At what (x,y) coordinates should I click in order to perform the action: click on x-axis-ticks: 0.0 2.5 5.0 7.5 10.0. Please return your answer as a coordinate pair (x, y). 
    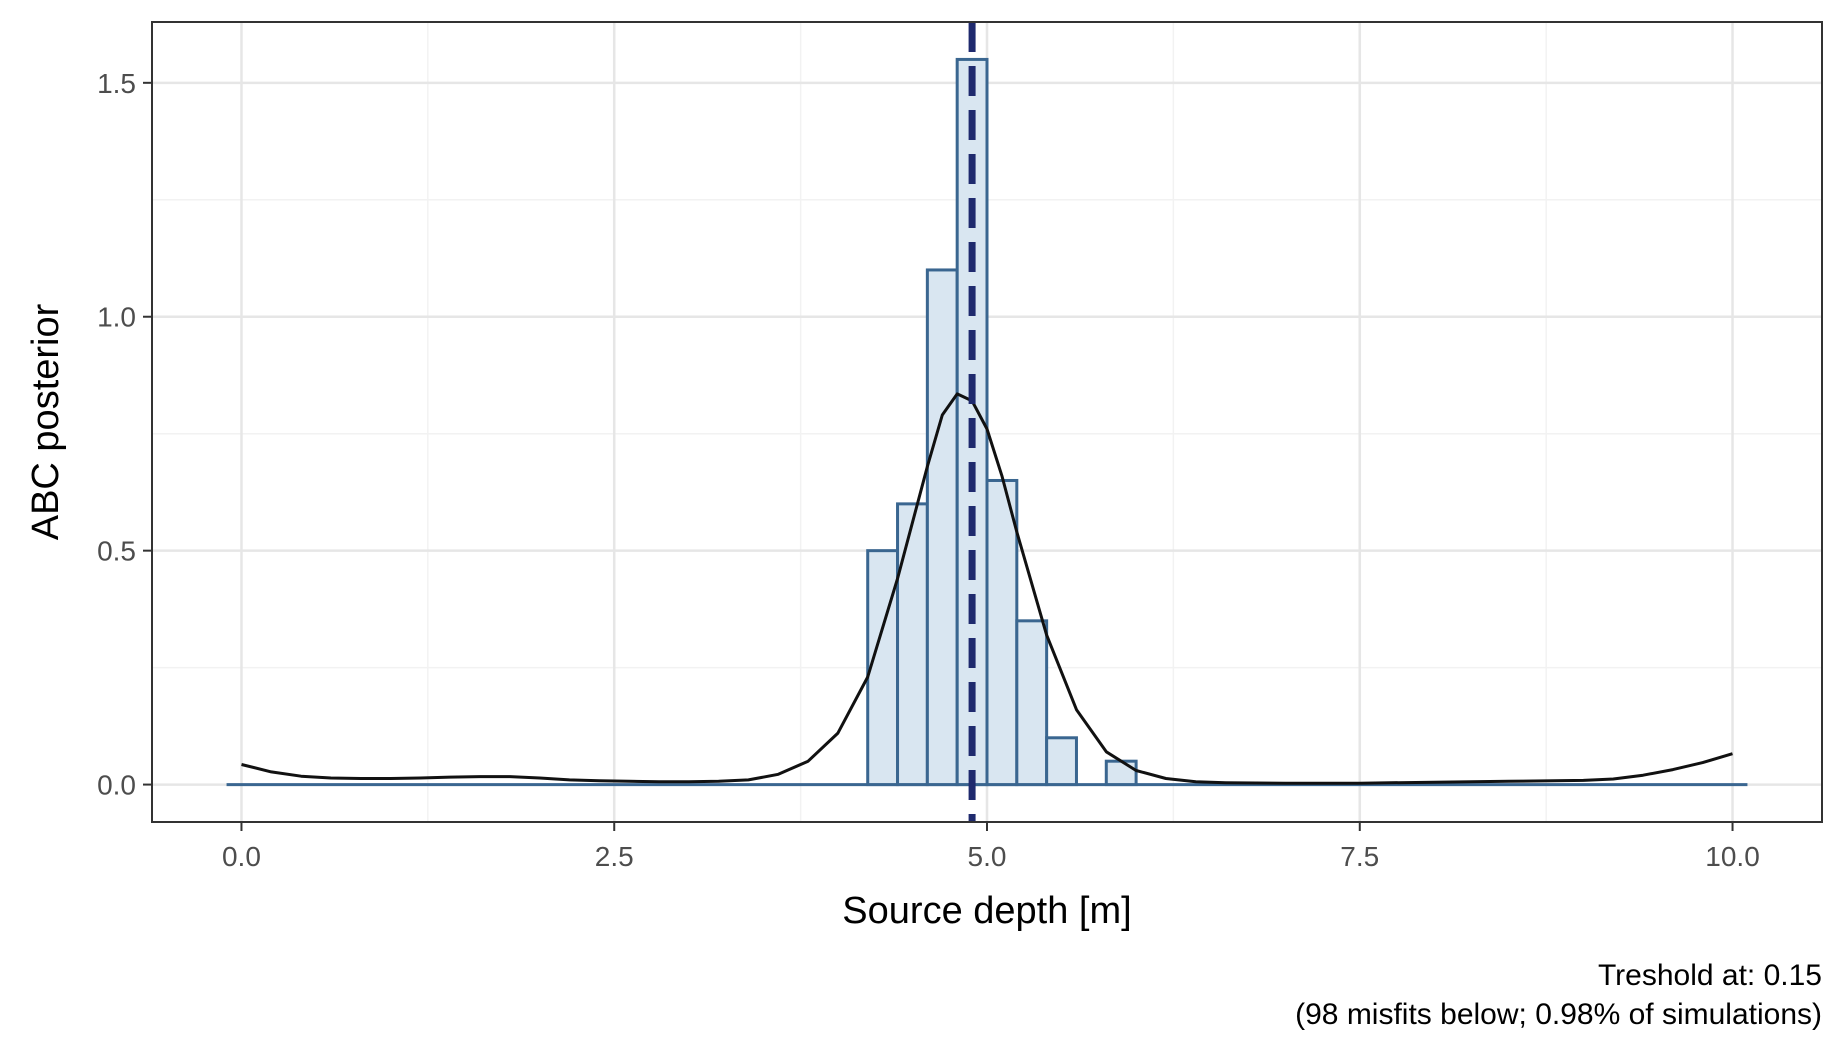
    Looking at the image, I should click on (991, 847).